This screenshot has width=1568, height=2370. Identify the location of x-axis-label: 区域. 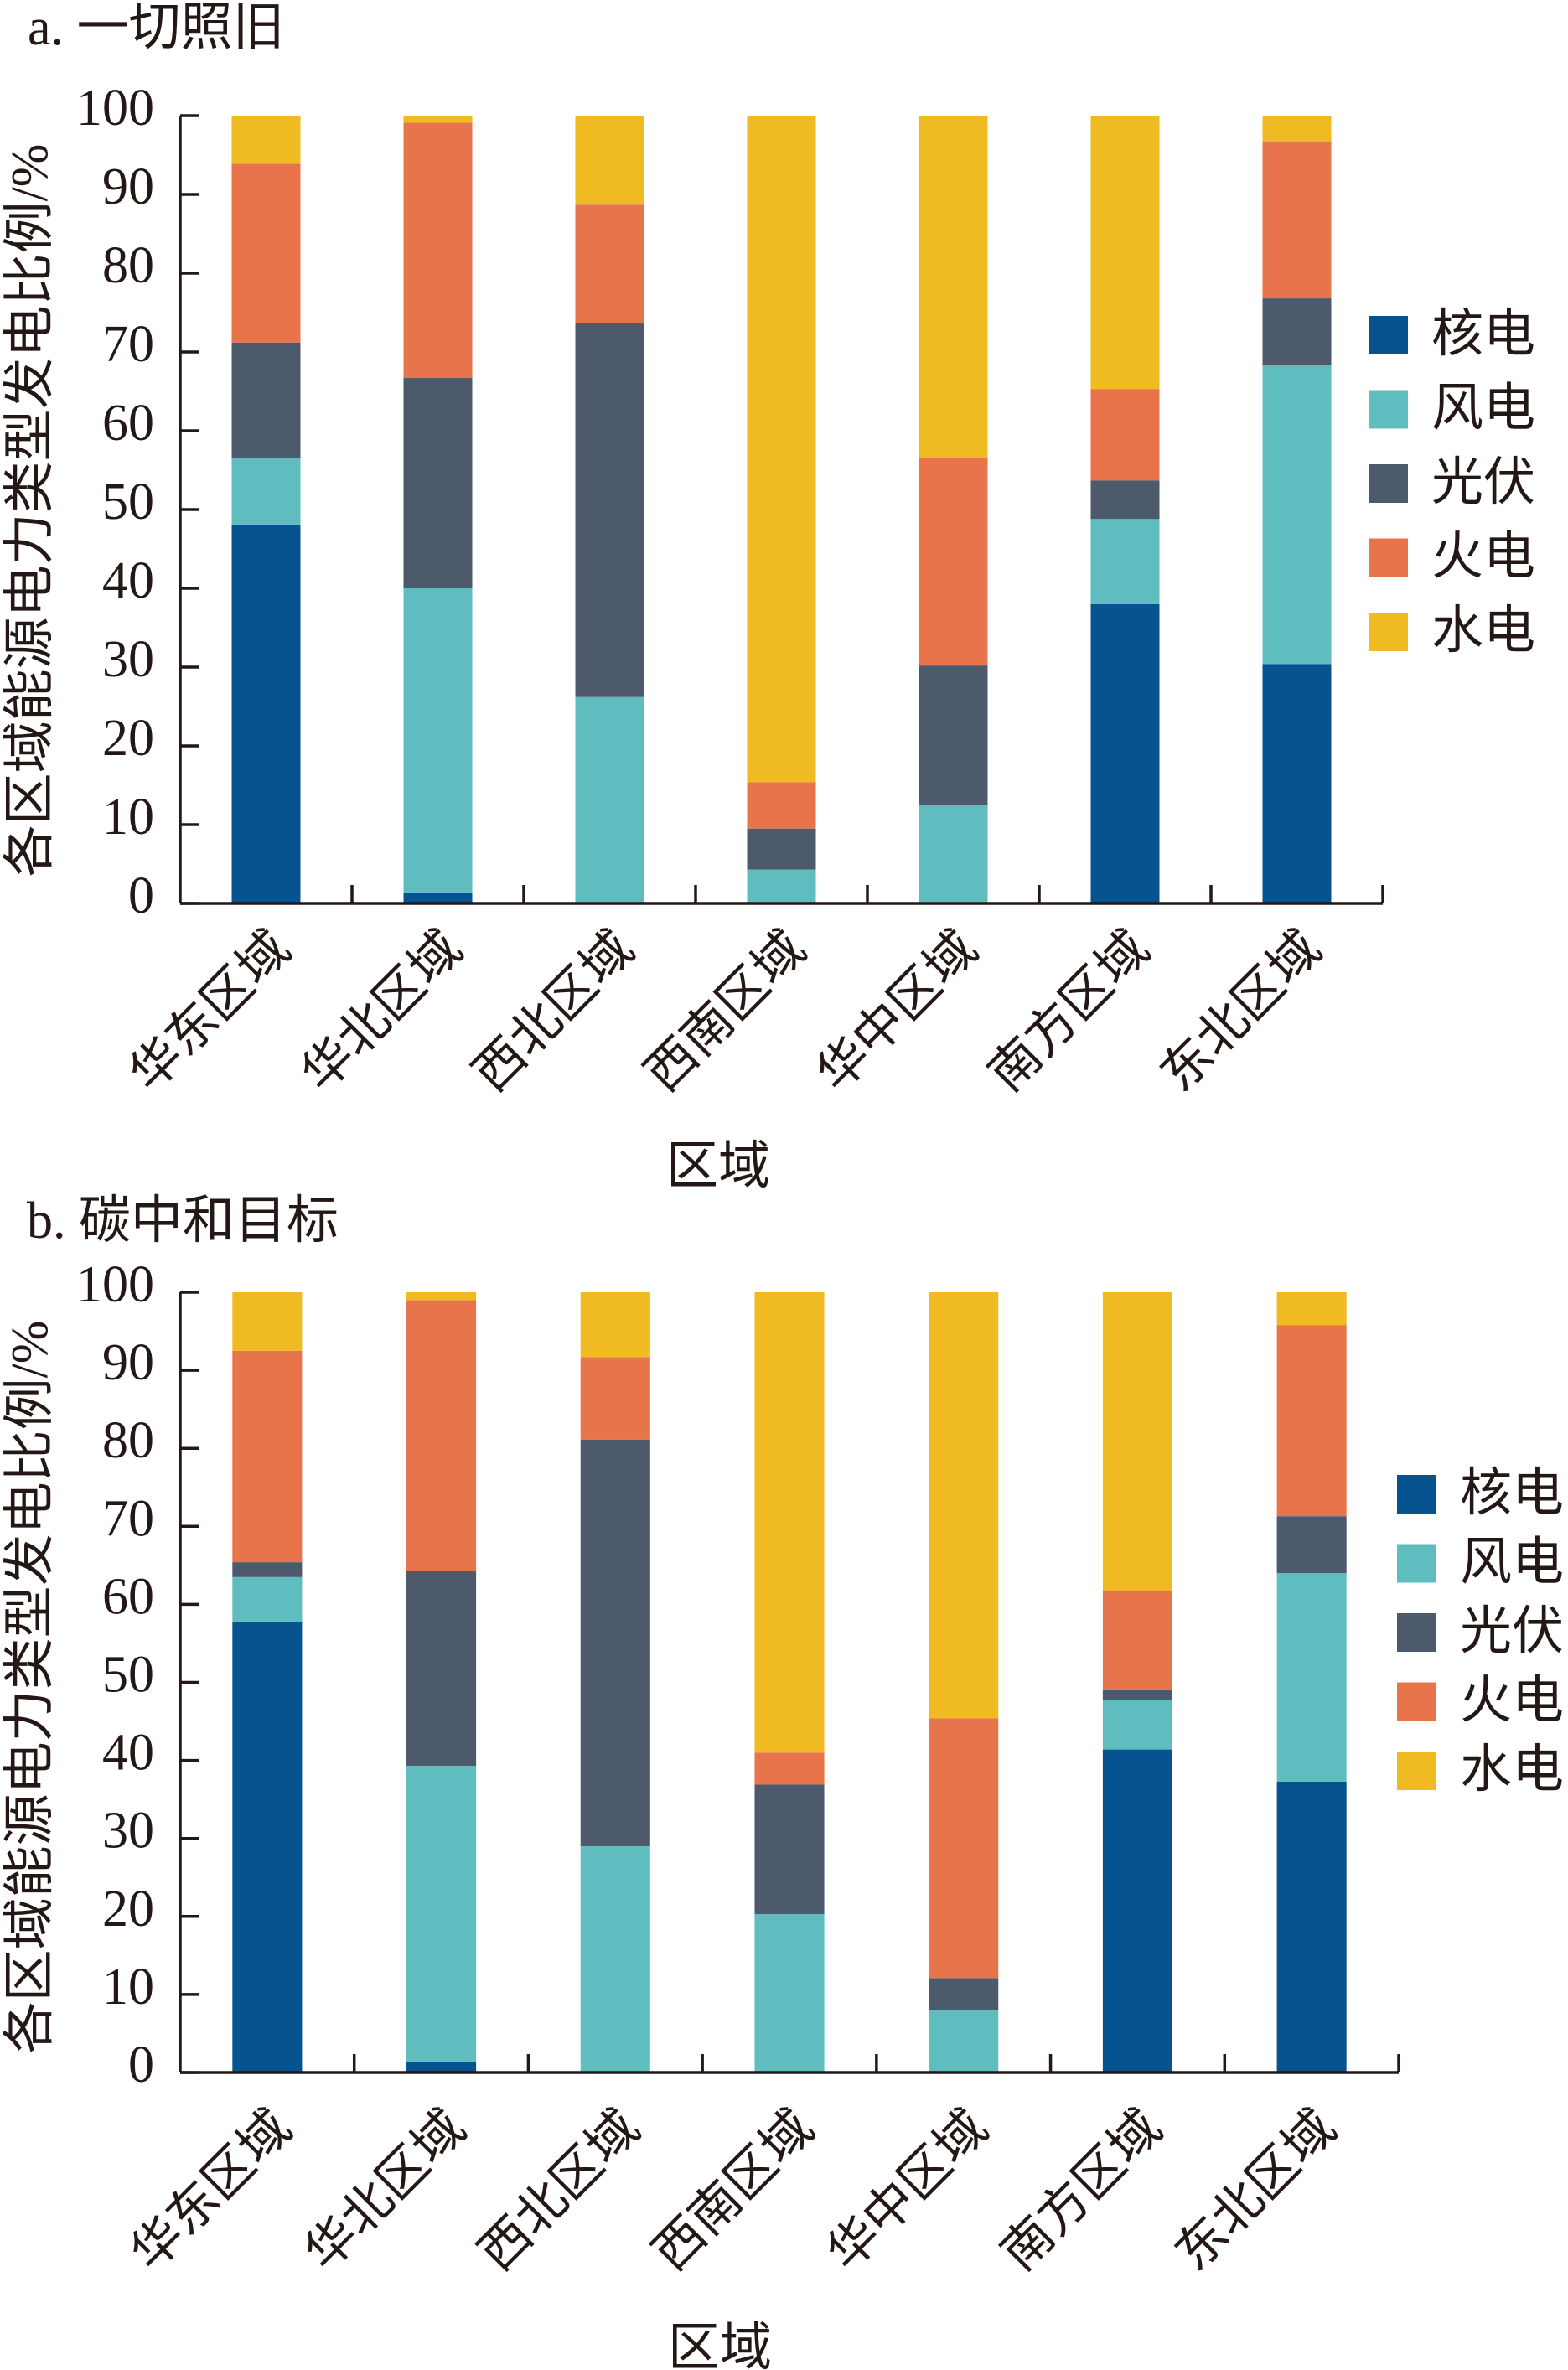
(718, 1166).